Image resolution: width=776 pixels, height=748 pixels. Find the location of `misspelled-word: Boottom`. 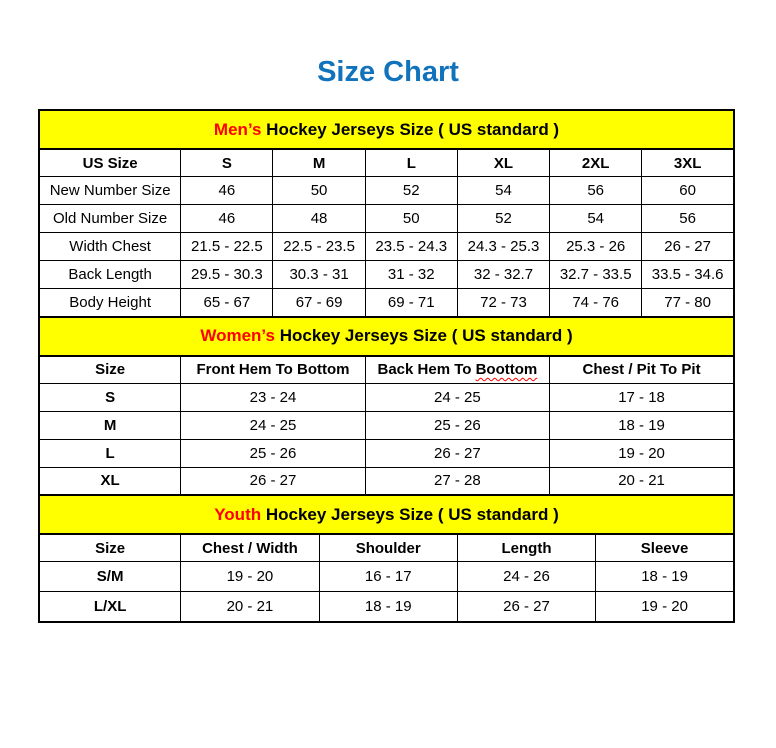

misspelled-word: Boottom is located at coordinates (506, 369).